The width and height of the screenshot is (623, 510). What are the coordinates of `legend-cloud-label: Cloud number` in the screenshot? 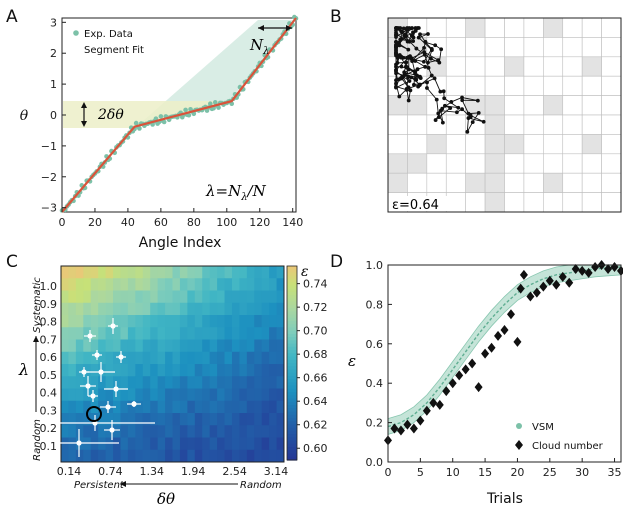 It's located at (568, 446).